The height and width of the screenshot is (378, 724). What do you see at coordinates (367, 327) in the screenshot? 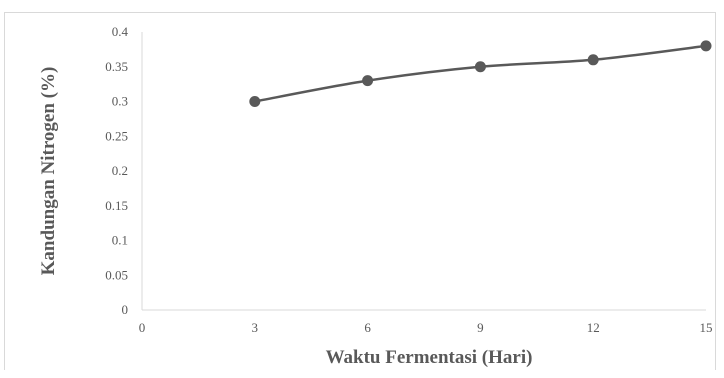
I see `x-tick-label: 6` at bounding box center [367, 327].